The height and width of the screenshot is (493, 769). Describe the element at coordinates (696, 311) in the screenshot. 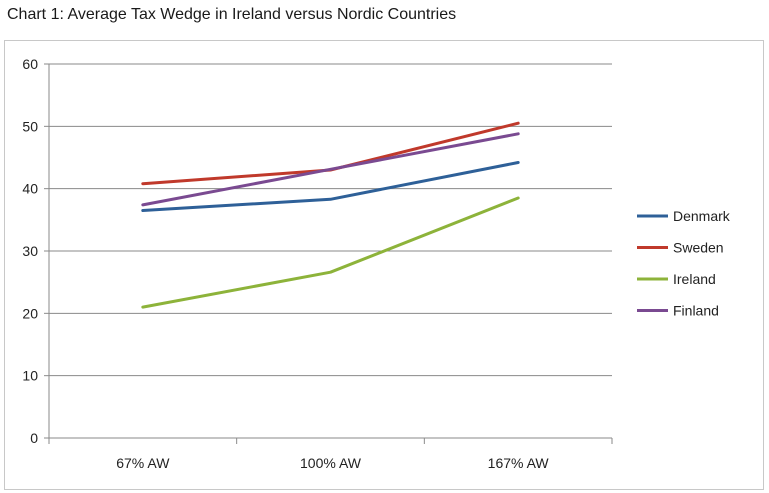

I see `legend-label-finland: Finland` at that location.